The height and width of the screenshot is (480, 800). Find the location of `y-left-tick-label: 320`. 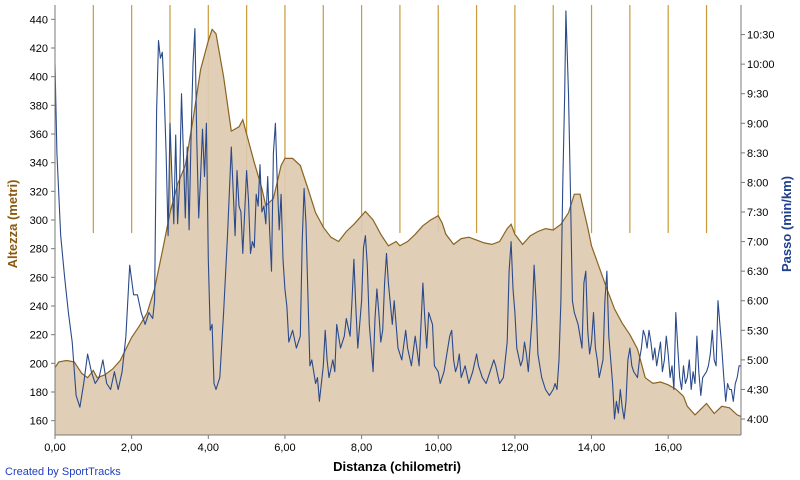

y-left-tick-label: 320 is located at coordinates (39, 192).